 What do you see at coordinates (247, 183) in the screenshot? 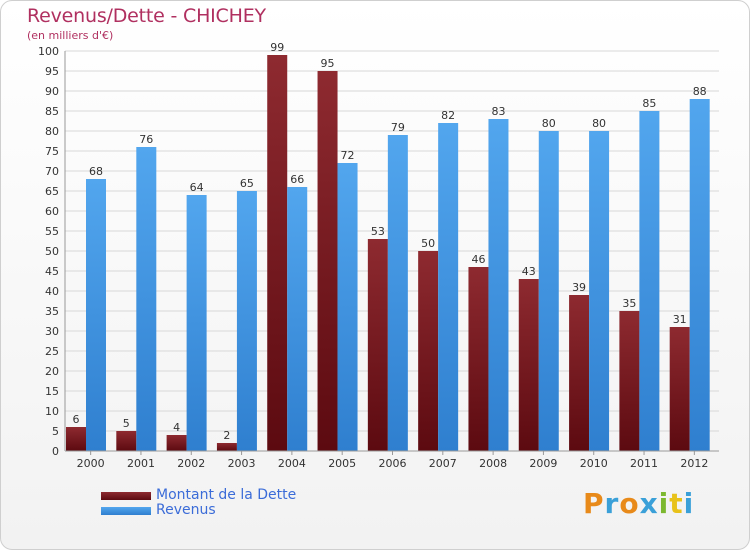
I see `revenue-value-label: 65` at bounding box center [247, 183].